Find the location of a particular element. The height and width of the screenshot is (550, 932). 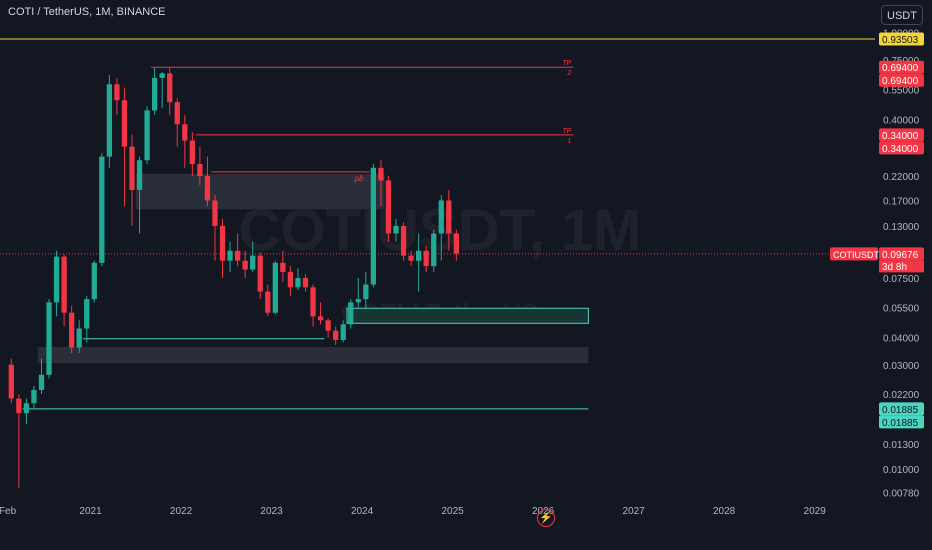

y-tick-label: 0.13000 is located at coordinates (901, 227).